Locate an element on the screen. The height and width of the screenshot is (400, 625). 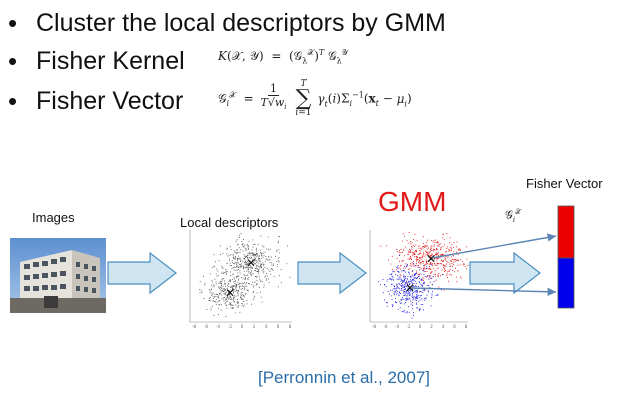
arrow-descriptors-to-gmm is located at coordinates (332, 273).